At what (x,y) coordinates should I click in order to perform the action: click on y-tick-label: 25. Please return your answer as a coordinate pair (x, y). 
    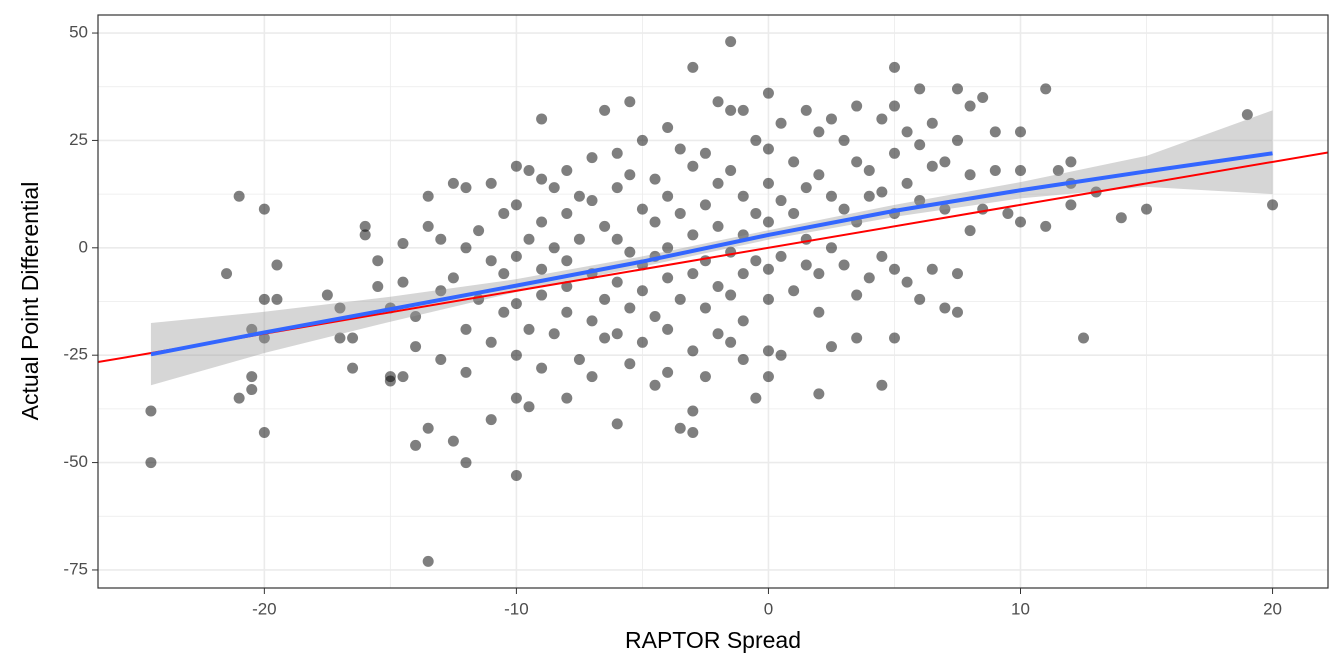
    Looking at the image, I should click on (78, 139).